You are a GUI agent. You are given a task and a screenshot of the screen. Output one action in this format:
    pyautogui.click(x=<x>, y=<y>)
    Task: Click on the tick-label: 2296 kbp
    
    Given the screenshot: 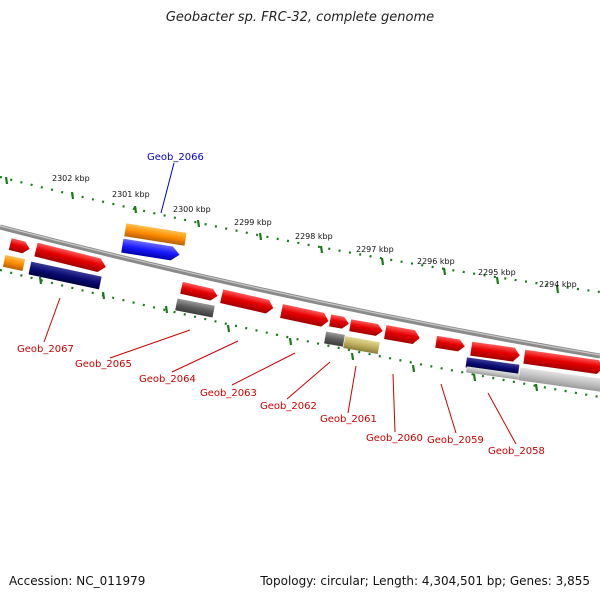 What is the action you would take?
    pyautogui.click(x=436, y=261)
    